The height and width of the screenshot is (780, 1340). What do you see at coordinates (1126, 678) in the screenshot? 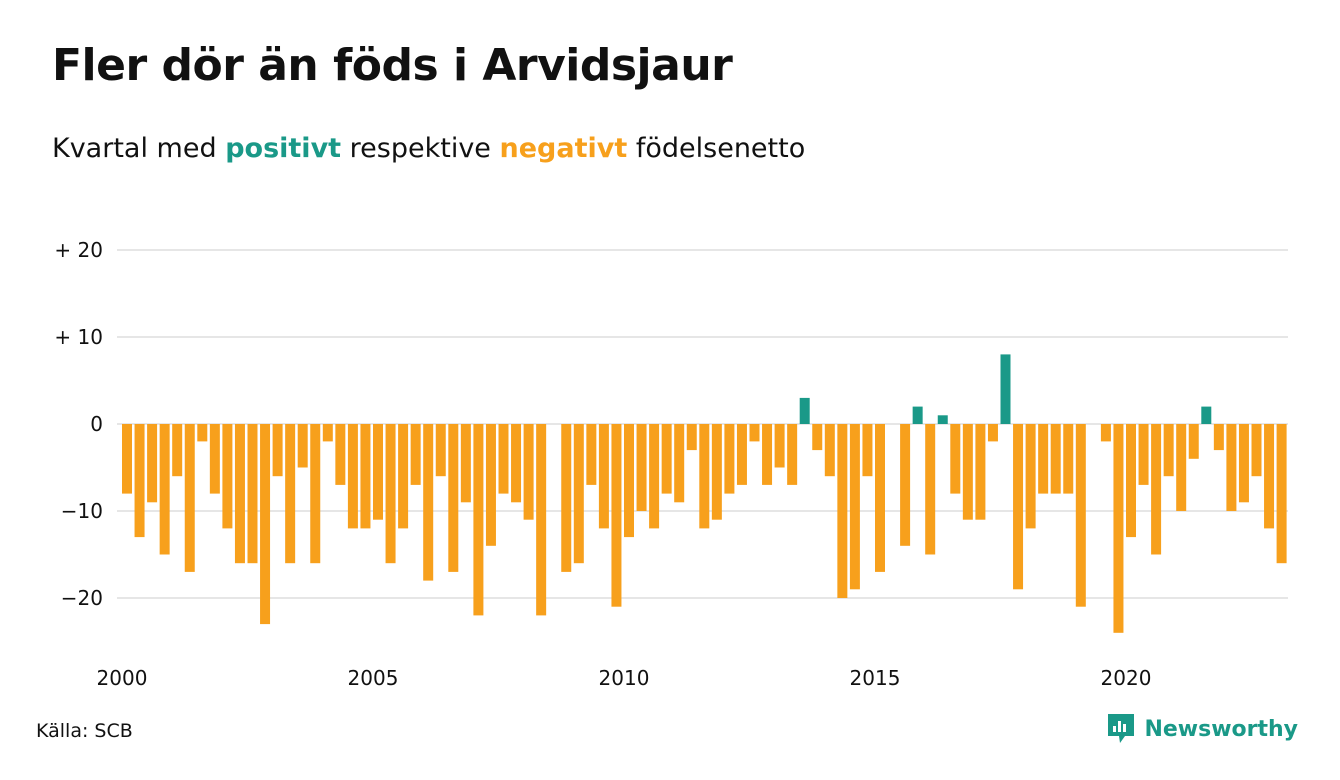
I see `x-tick-label: 2020` at bounding box center [1126, 678].